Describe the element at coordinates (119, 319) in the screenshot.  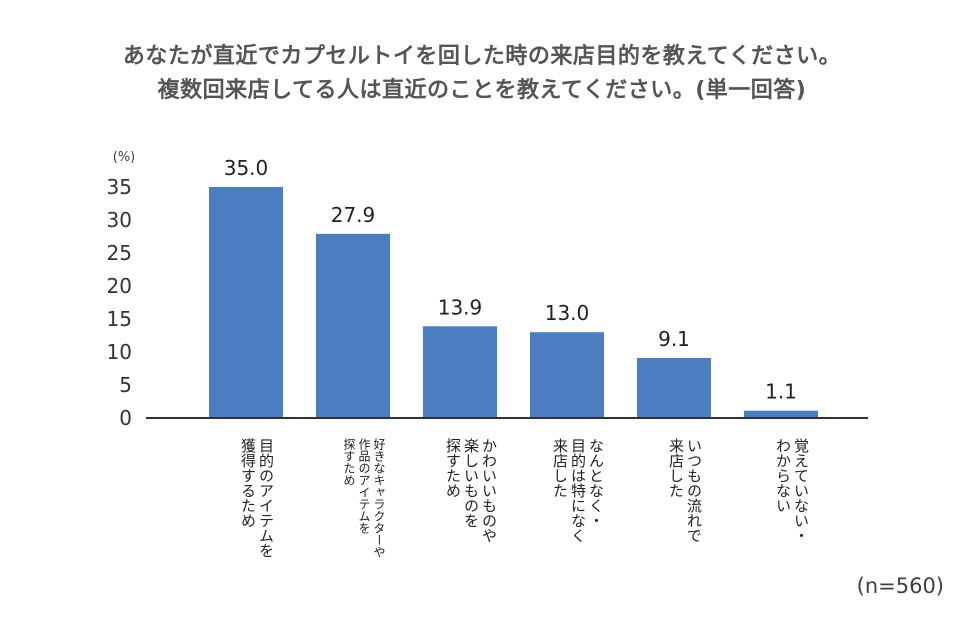
I see `y-tick-label: 15` at that location.